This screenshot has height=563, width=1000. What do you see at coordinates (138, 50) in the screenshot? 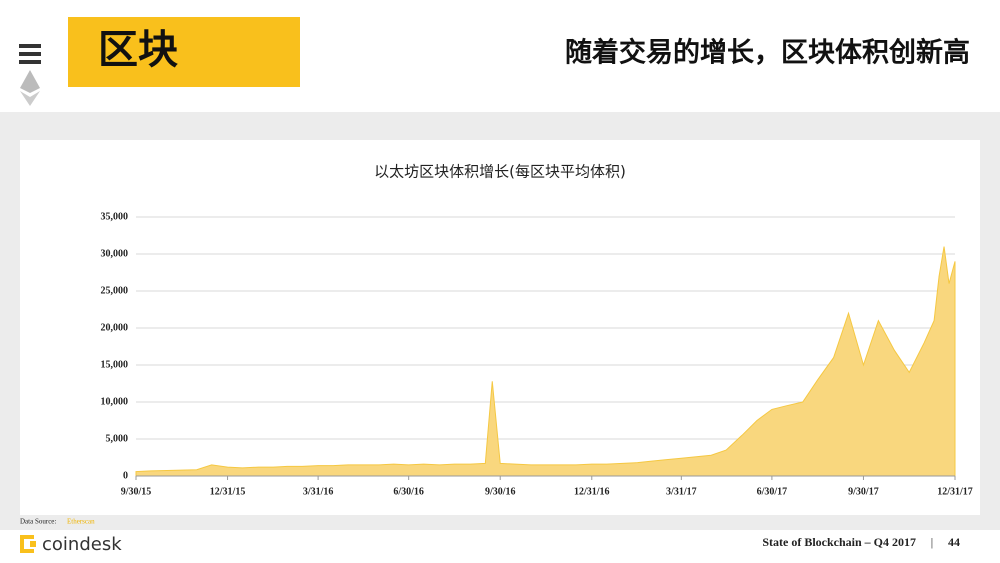
I see `slide-title: 区块` at bounding box center [138, 50].